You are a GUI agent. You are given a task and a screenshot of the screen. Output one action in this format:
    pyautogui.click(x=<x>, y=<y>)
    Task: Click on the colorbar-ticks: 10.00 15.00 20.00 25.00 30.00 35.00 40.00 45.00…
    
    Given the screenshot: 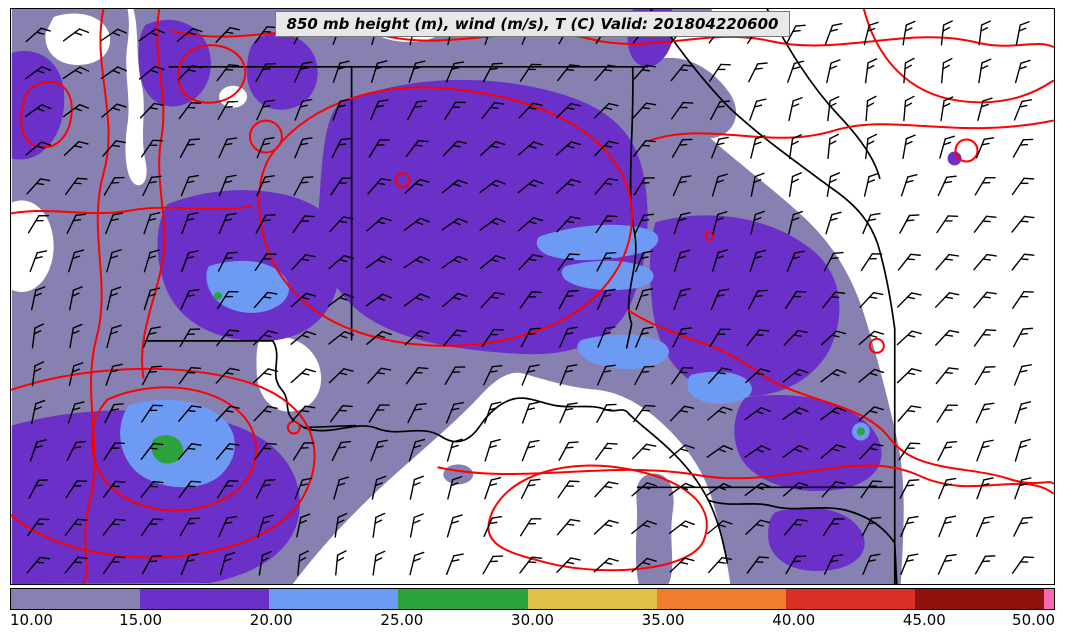 What is the action you would take?
    pyautogui.click(x=532, y=621)
    